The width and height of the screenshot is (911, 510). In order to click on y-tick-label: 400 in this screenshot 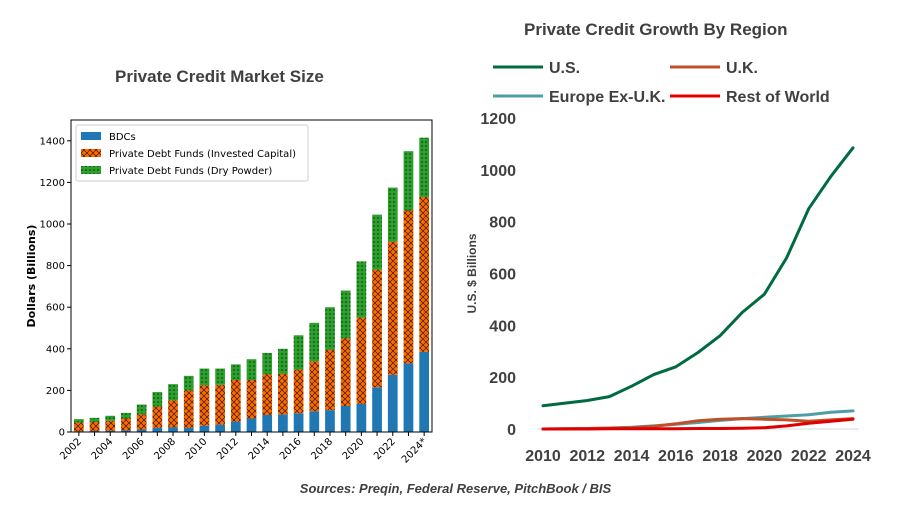, I will do `click(55, 349)`.